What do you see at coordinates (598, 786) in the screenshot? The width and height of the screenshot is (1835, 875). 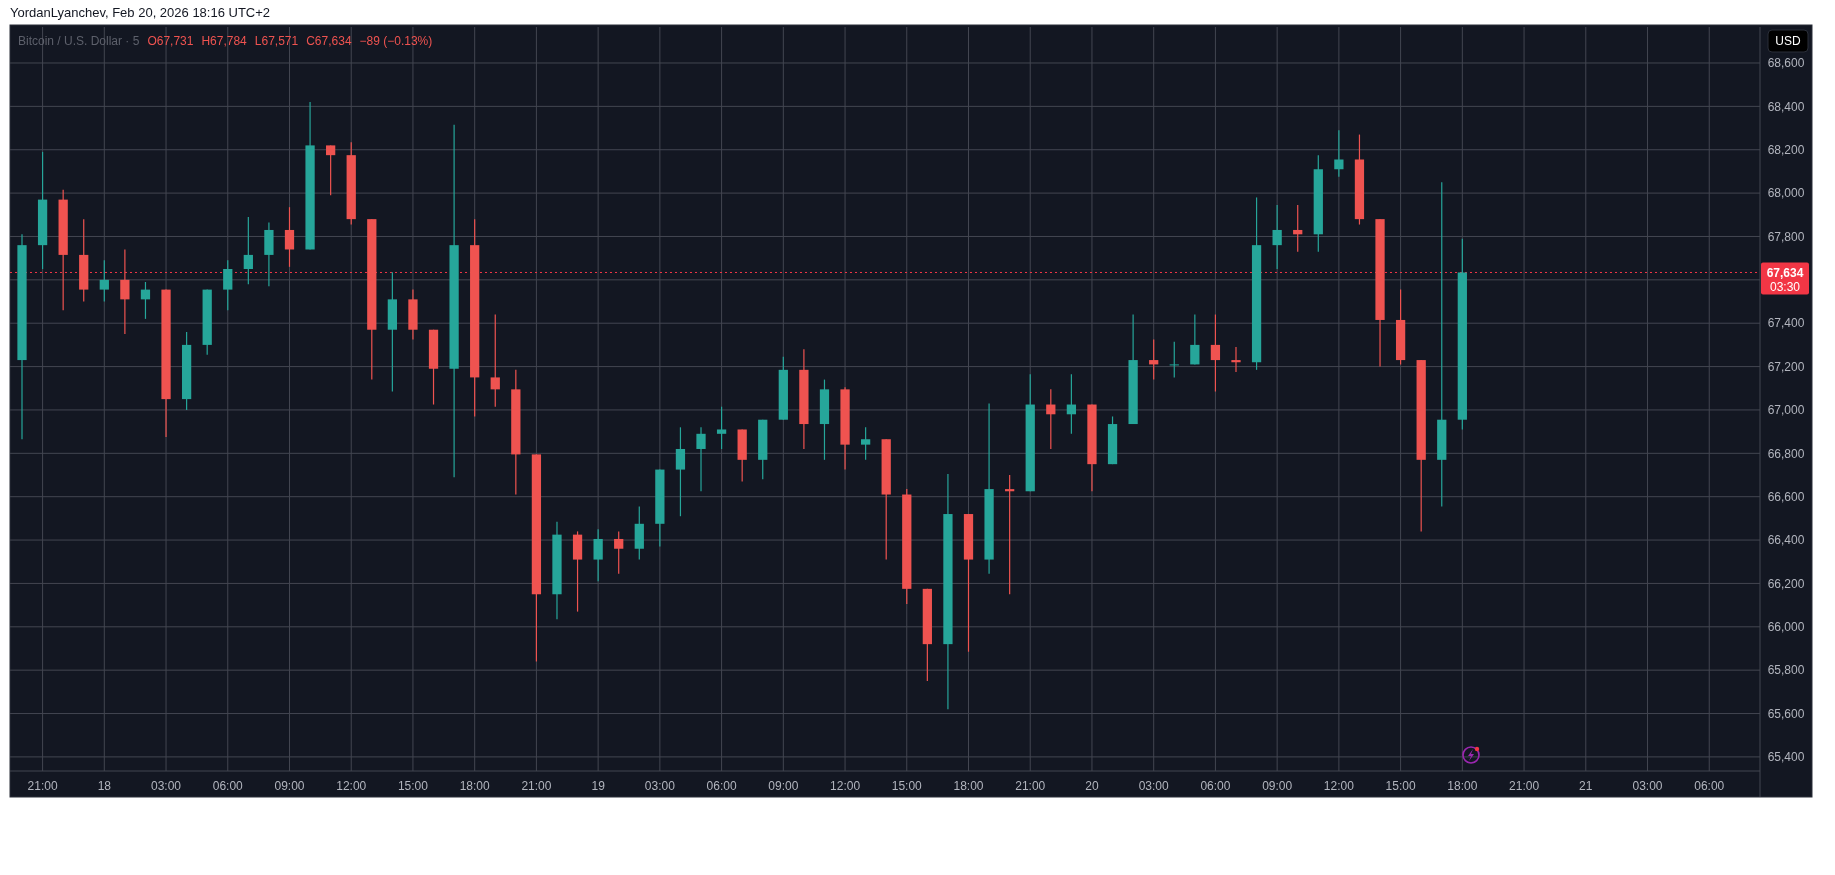 I see `x-tick-label: 19` at bounding box center [598, 786].